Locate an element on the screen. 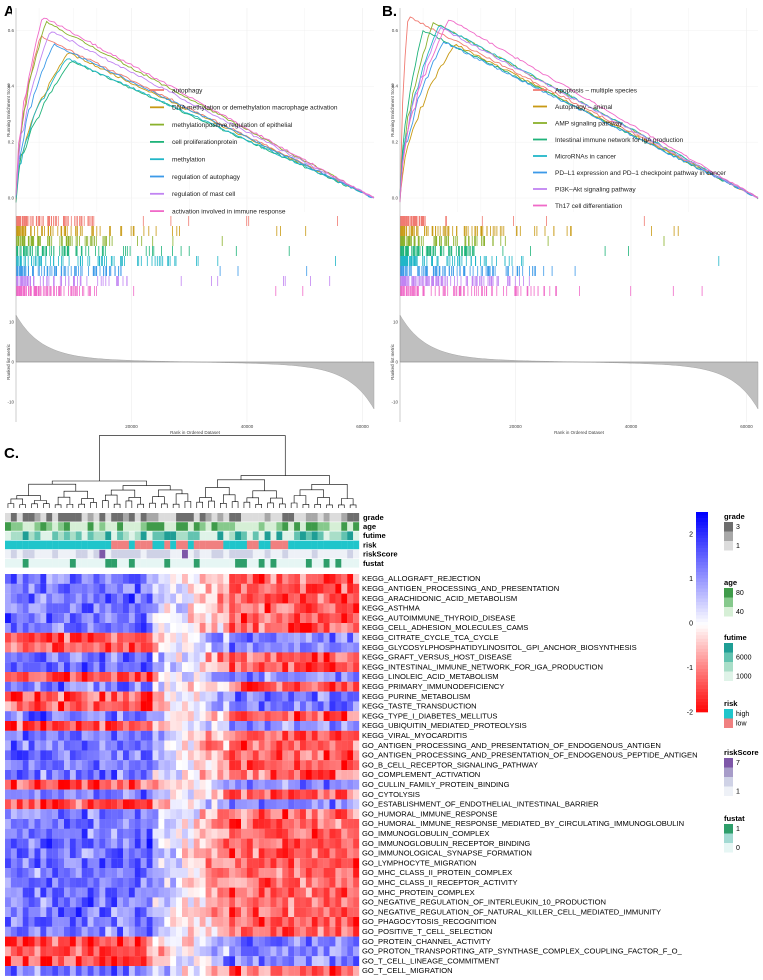  legend-entry: Apoptosis – multiple species is located at coordinates (596, 90).